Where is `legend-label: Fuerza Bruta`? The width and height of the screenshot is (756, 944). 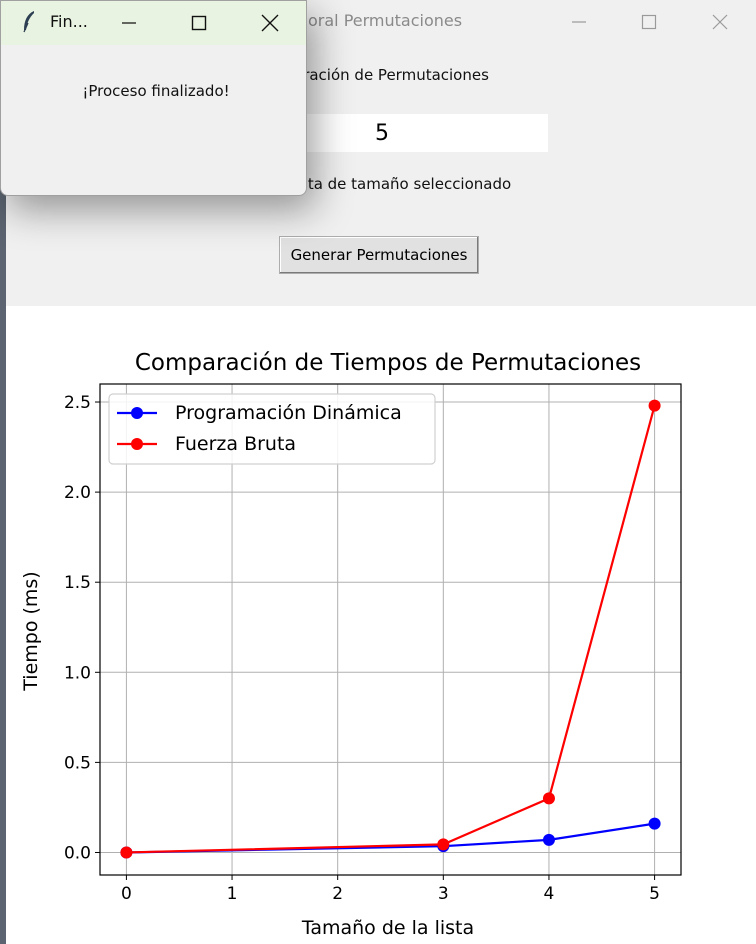
legend-label: Fuerza Bruta is located at coordinates (235, 444).